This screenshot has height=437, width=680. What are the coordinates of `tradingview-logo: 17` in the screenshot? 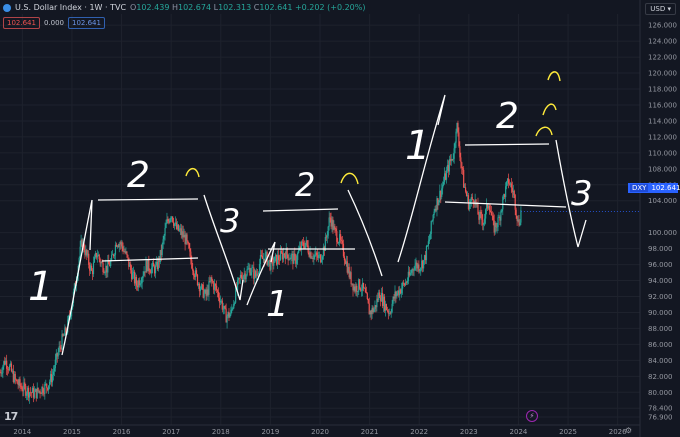 It's located at (11, 416).